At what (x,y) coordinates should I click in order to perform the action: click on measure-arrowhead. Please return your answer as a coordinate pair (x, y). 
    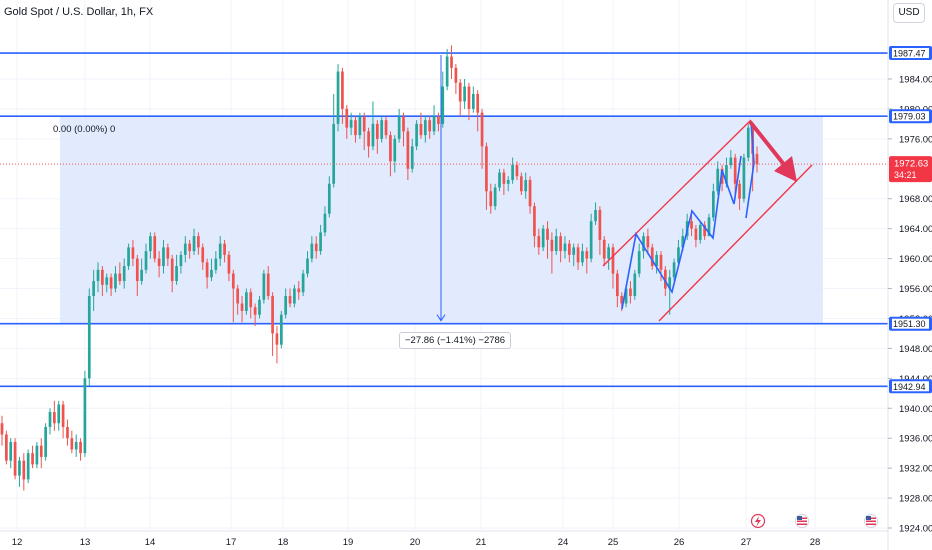
    Looking at the image, I should click on (441, 318).